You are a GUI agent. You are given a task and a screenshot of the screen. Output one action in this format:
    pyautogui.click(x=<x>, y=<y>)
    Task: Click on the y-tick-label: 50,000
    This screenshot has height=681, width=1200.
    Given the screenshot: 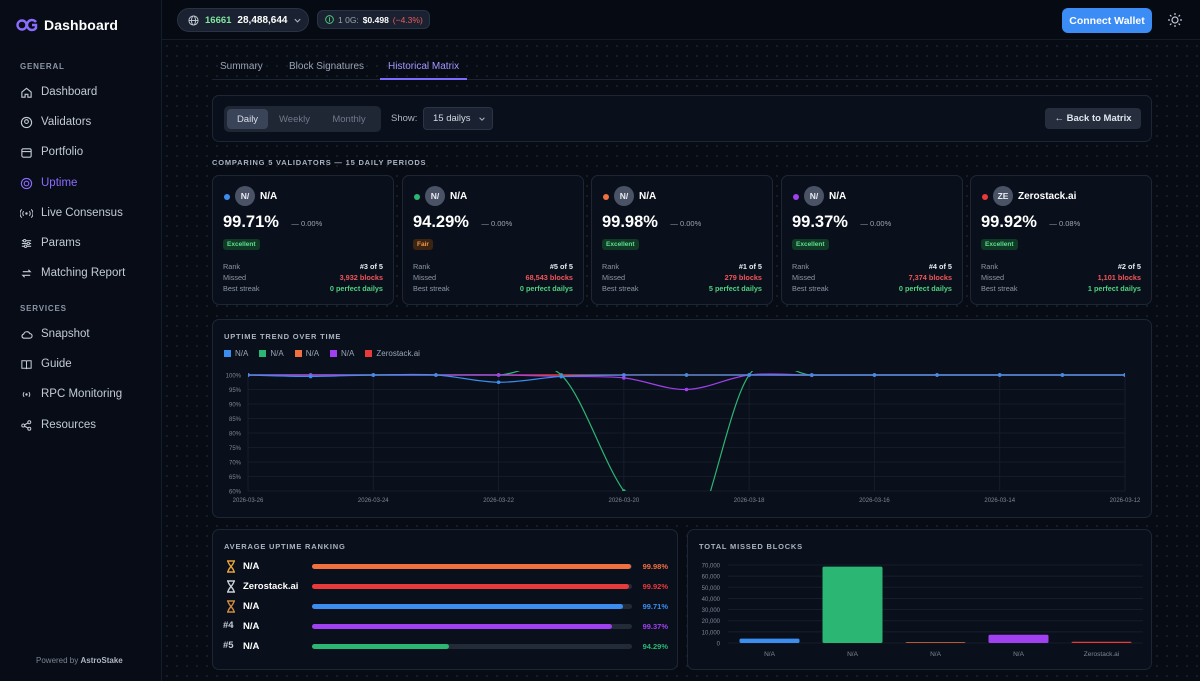 What is the action you would take?
    pyautogui.click(x=711, y=589)
    